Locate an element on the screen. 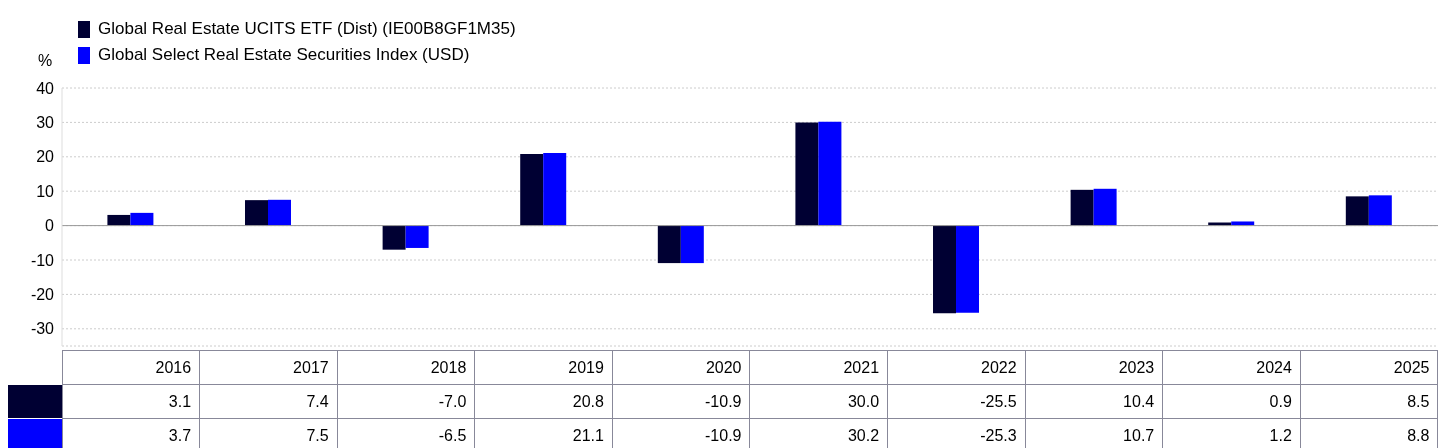  data-label: 30.0 is located at coordinates (818, 401).